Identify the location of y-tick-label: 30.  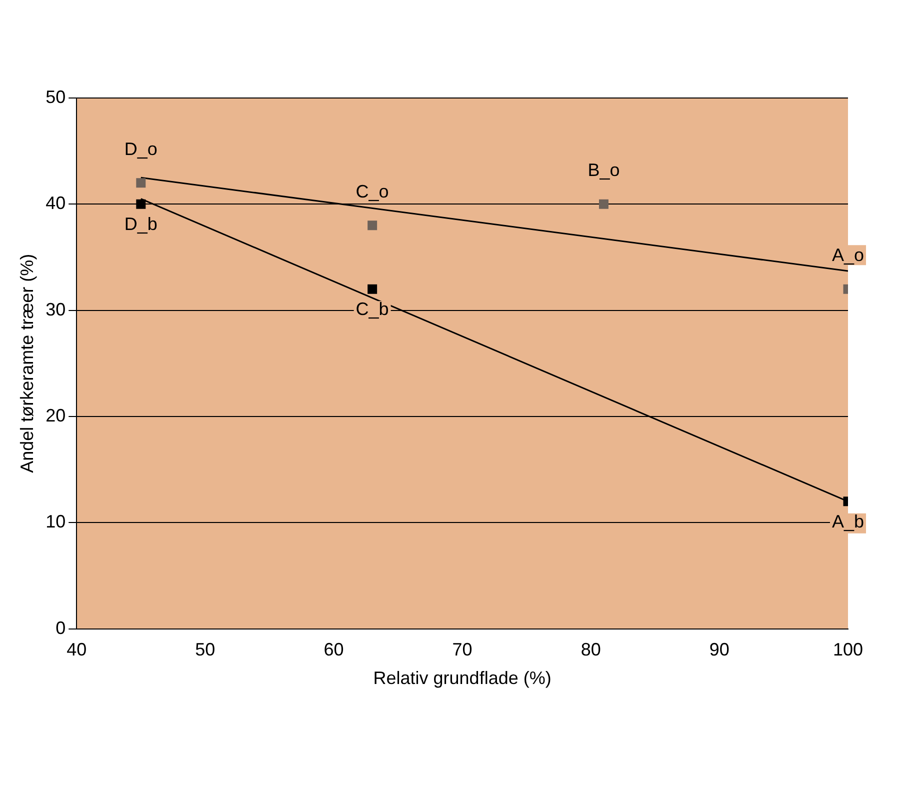
(56, 309).